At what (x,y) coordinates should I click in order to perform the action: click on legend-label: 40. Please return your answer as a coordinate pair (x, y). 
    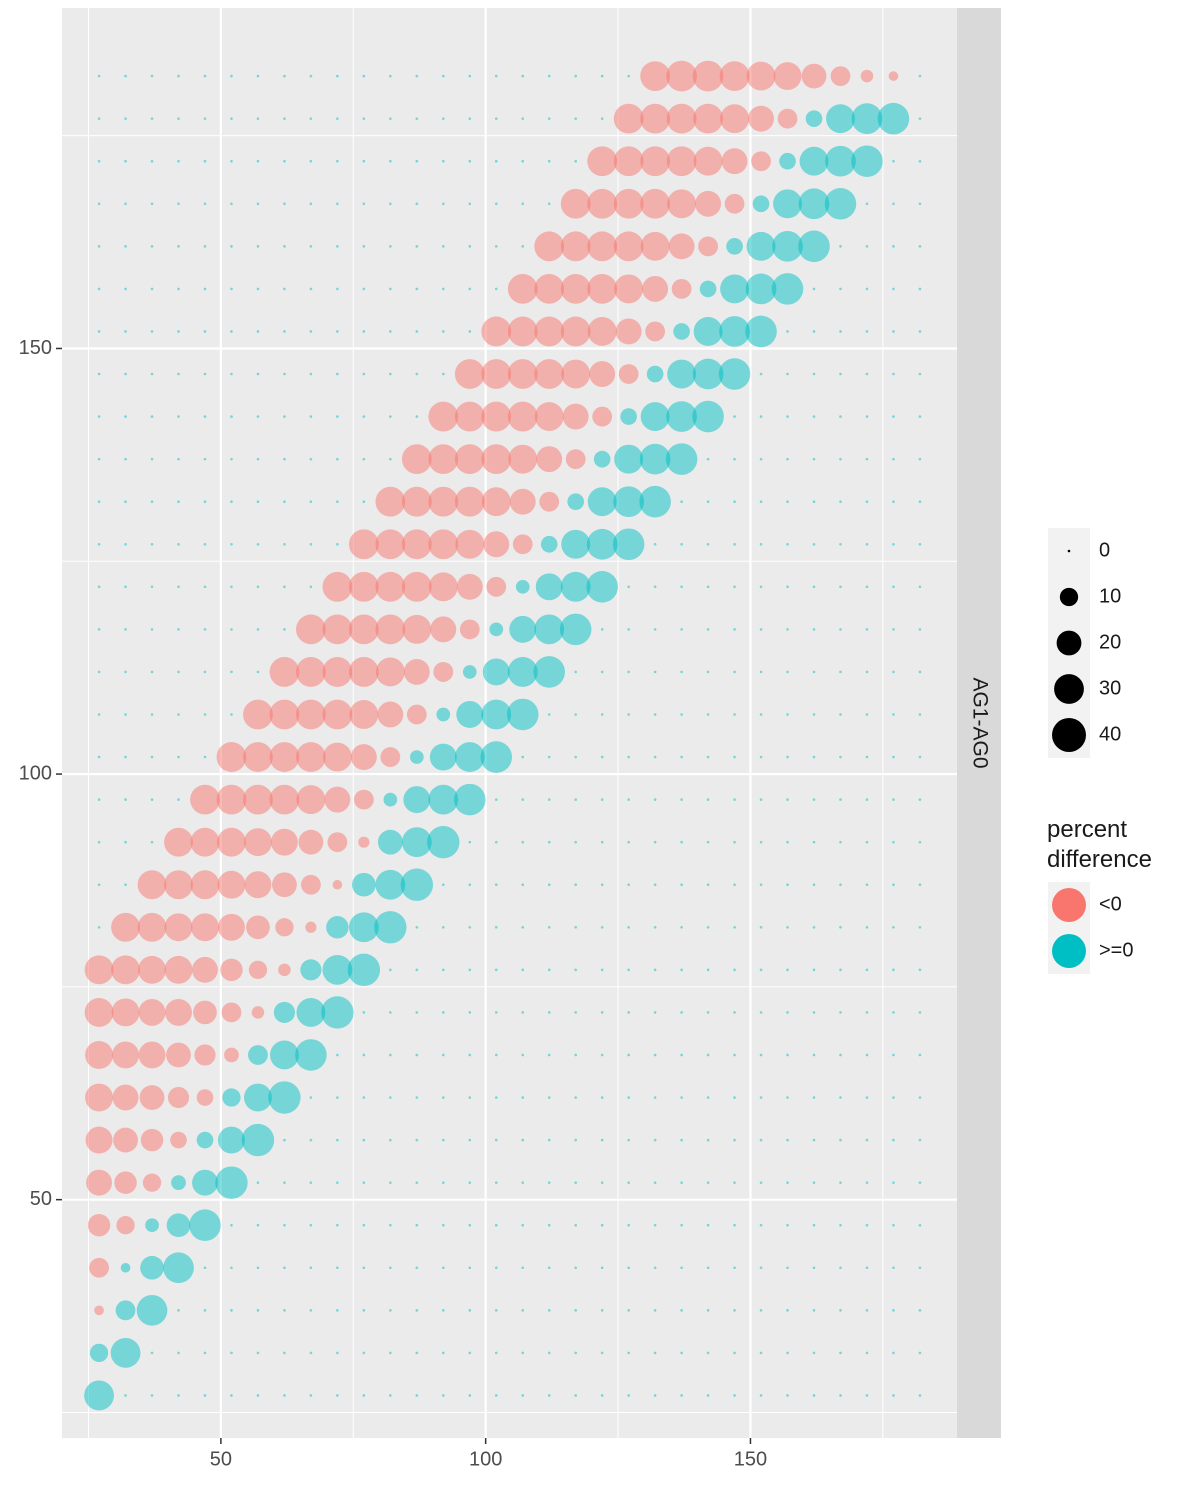
    Looking at the image, I should click on (1110, 734).